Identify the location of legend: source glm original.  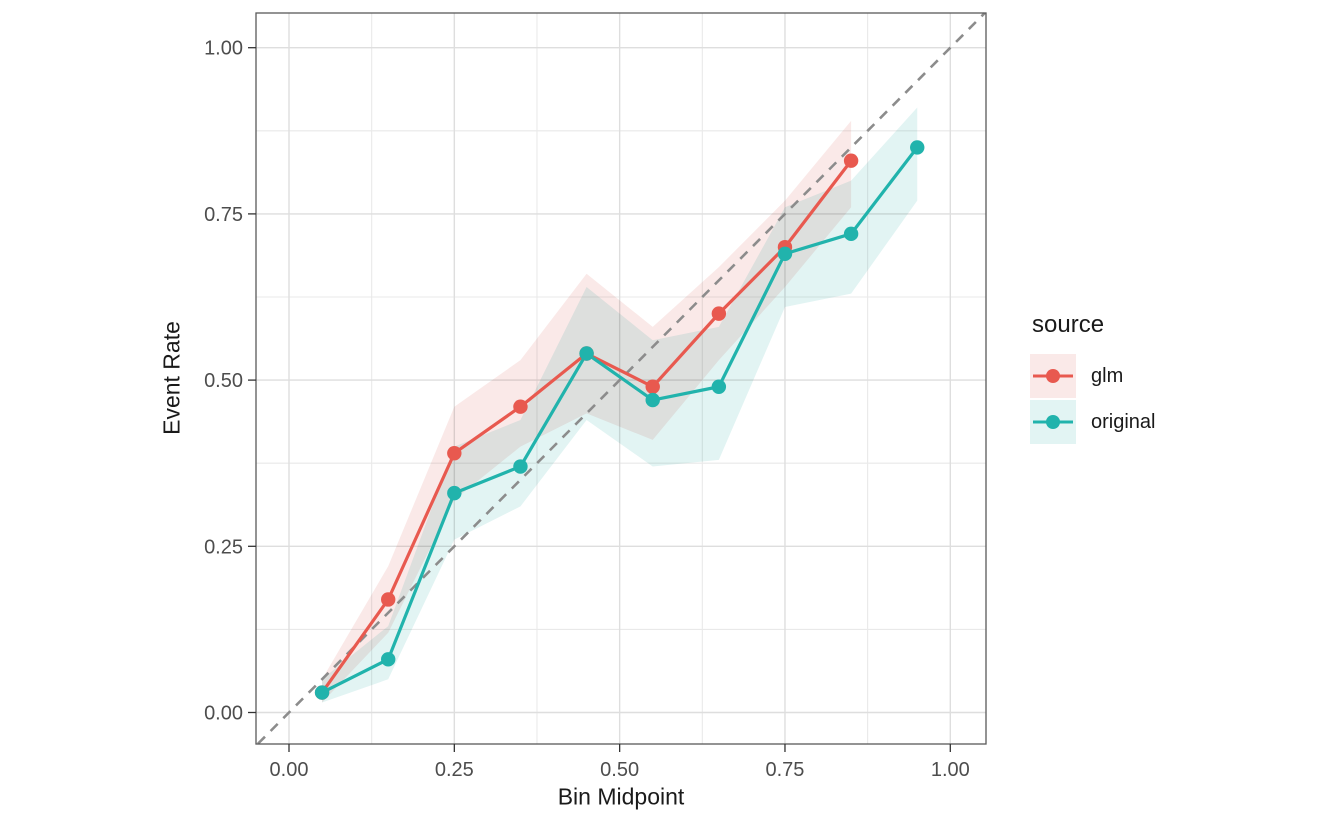
(1092, 378).